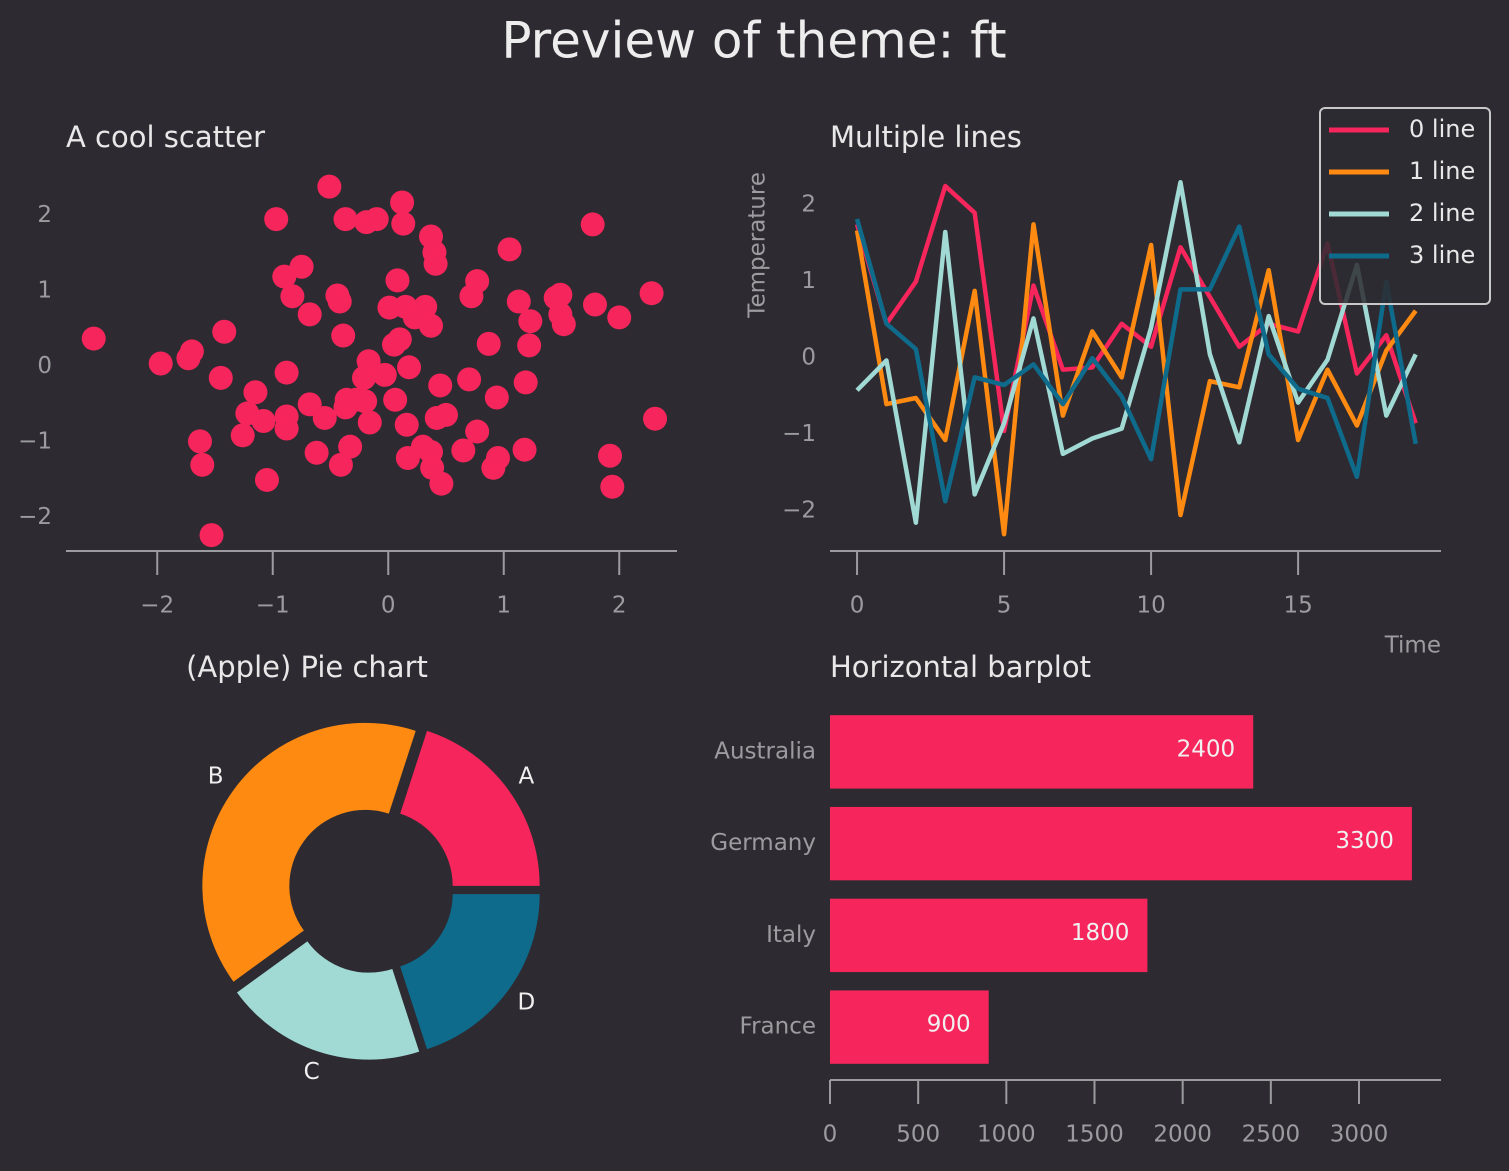 Image resolution: width=1509 pixels, height=1171 pixels. What do you see at coordinates (1182, 1135) in the screenshot?
I see `x-tick-label: 2000` at bounding box center [1182, 1135].